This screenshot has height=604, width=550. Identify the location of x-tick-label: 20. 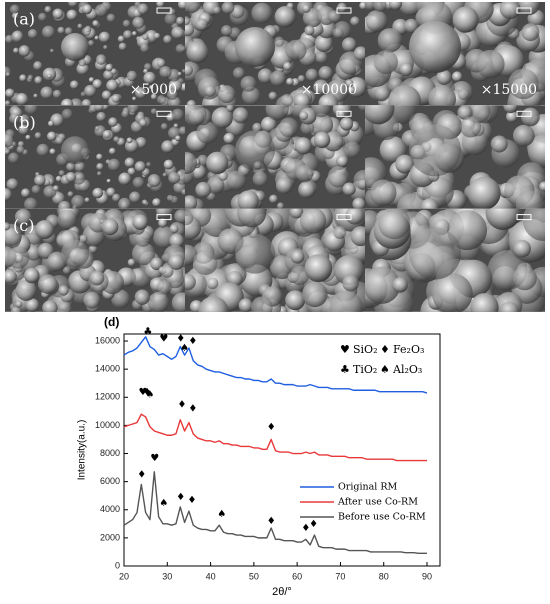
(124, 576).